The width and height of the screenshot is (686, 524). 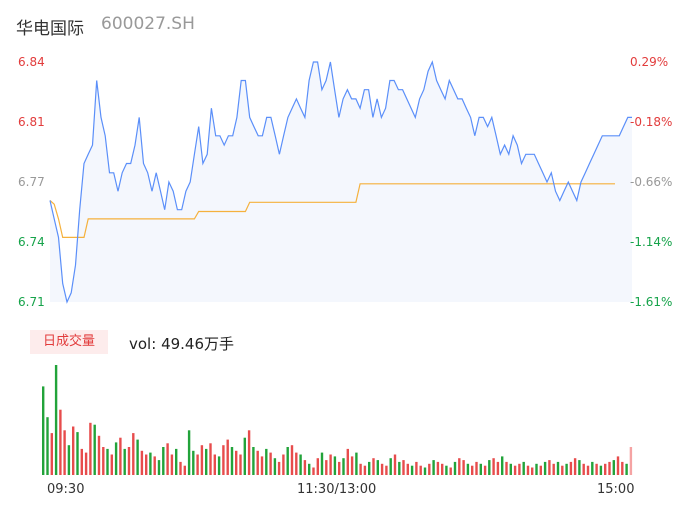 What do you see at coordinates (143, 344) in the screenshot?
I see `volume-label: vol:` at bounding box center [143, 344].